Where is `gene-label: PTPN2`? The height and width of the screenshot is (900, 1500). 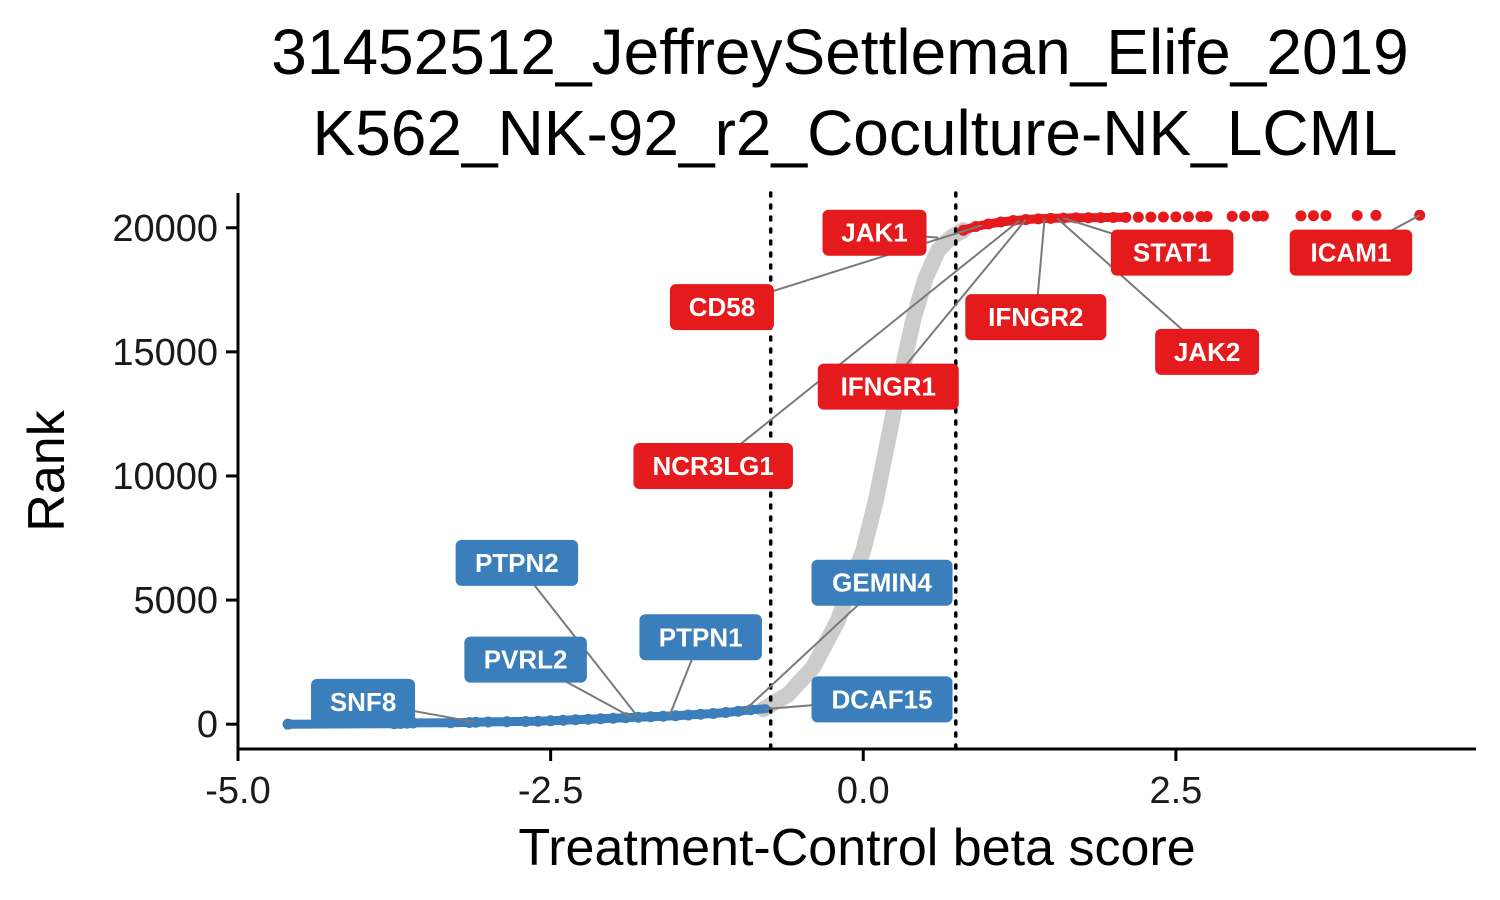 gene-label: PTPN2 is located at coordinates (517, 562).